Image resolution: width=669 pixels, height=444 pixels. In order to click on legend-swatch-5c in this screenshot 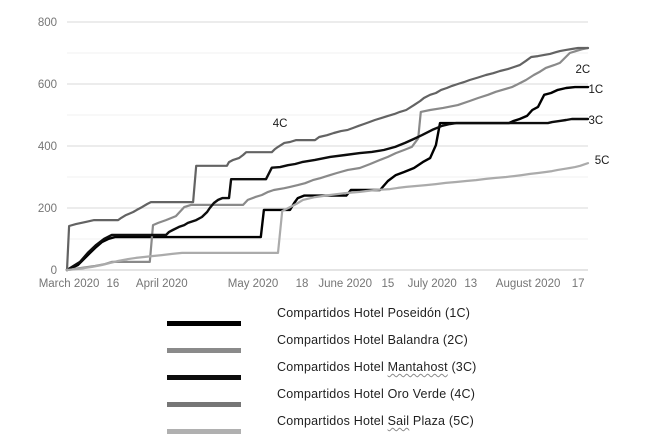, I will do `click(204, 431)`.